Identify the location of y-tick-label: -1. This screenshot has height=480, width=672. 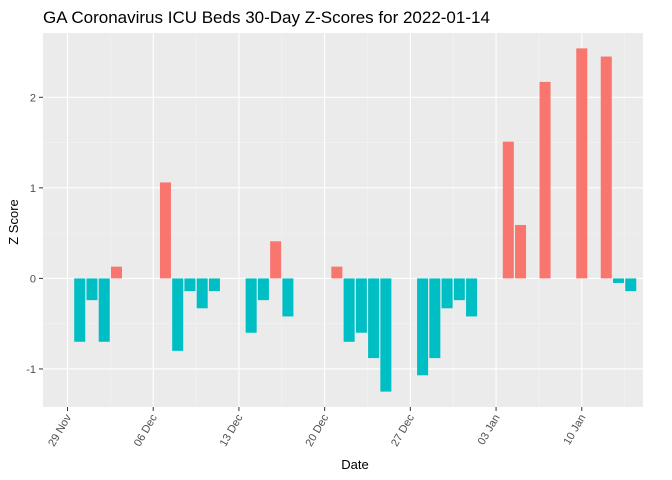
(31, 370).